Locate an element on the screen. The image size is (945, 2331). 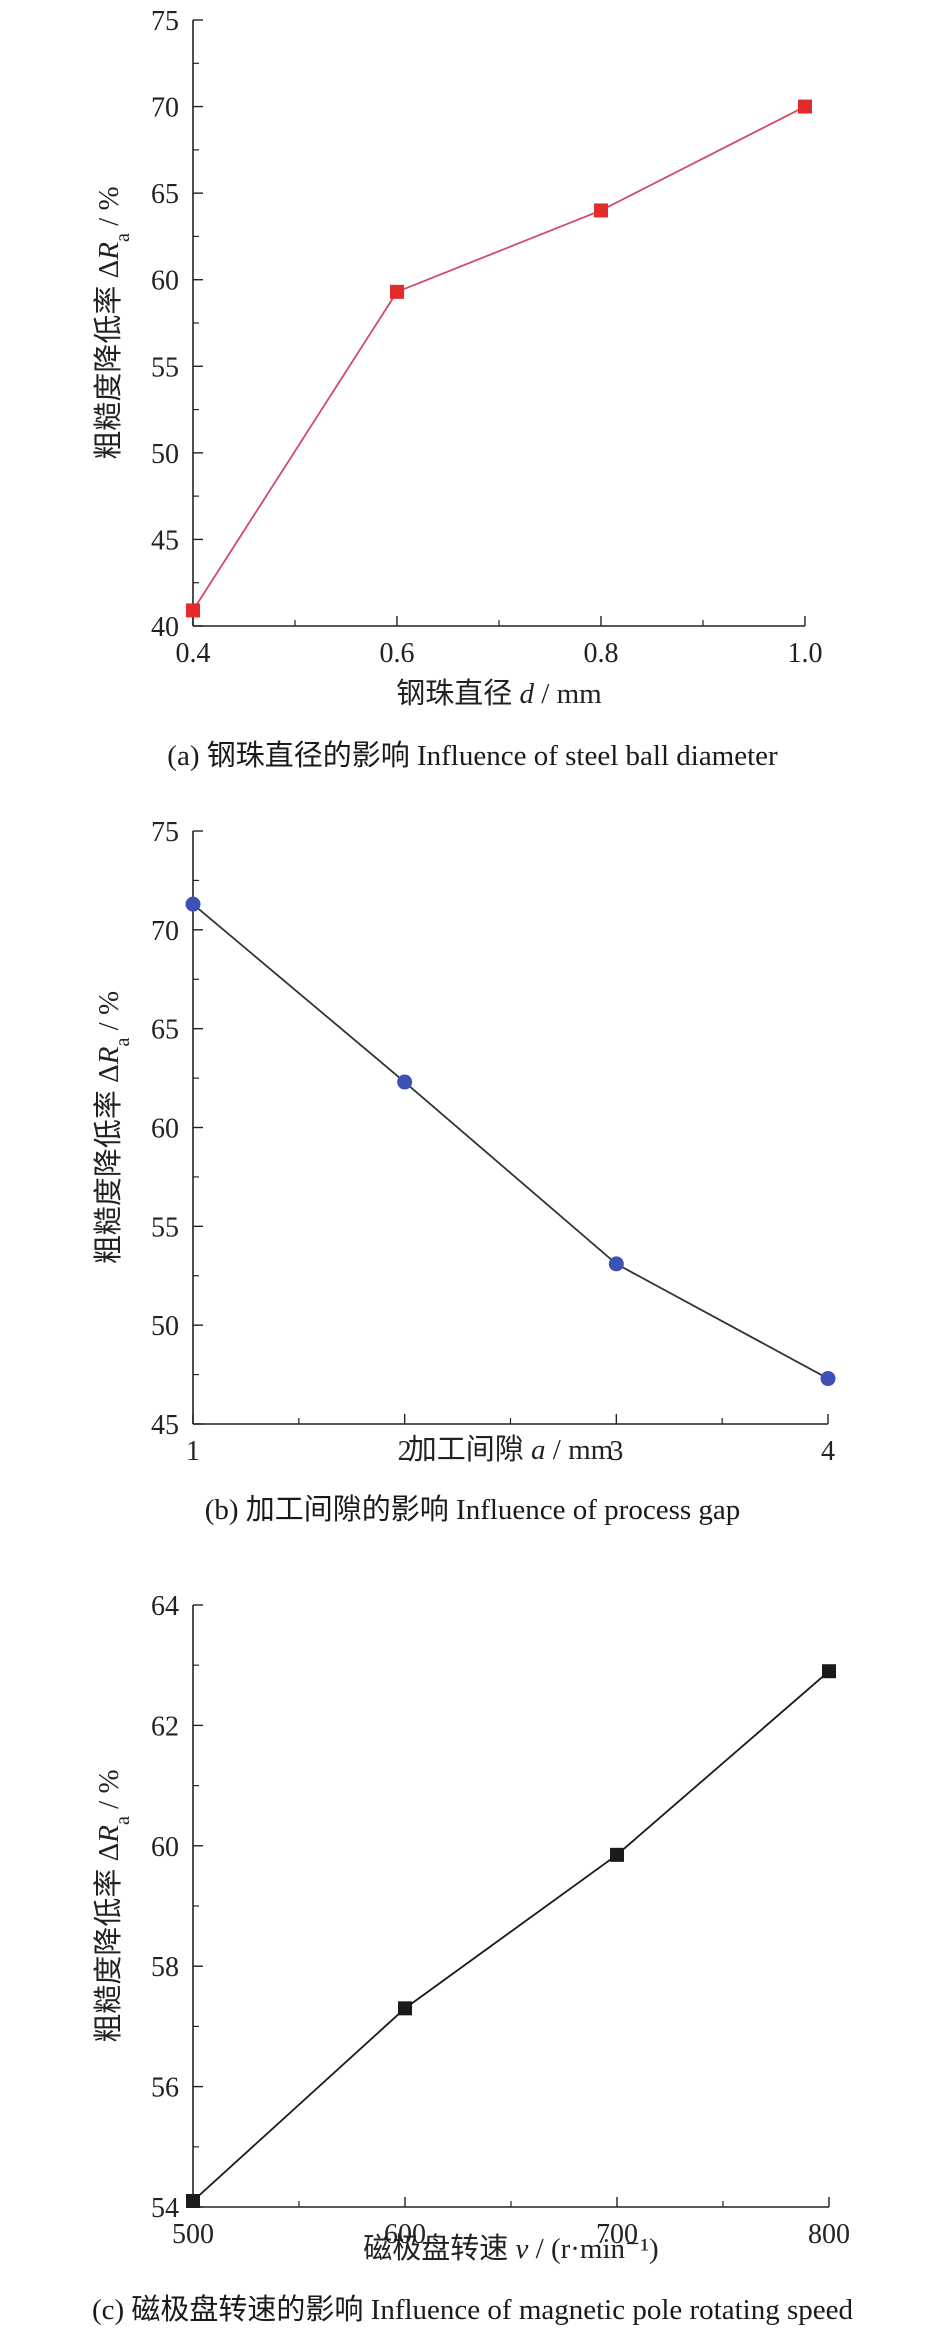
x-tick-label: 1 is located at coordinates (193, 1451).